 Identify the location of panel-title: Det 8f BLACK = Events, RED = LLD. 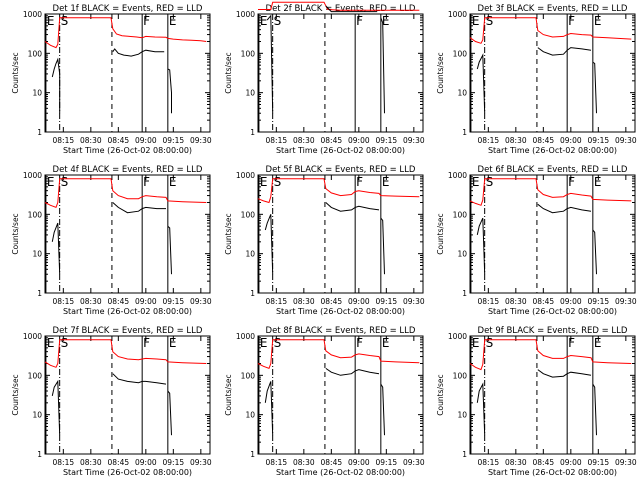
(341, 331).